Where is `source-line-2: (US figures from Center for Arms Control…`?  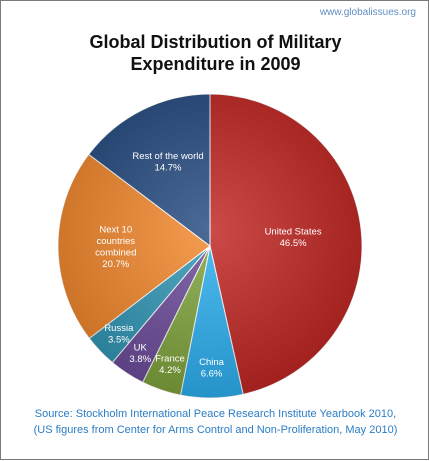
source-line-2: (US figures from Center for Arms Control… is located at coordinates (215, 430).